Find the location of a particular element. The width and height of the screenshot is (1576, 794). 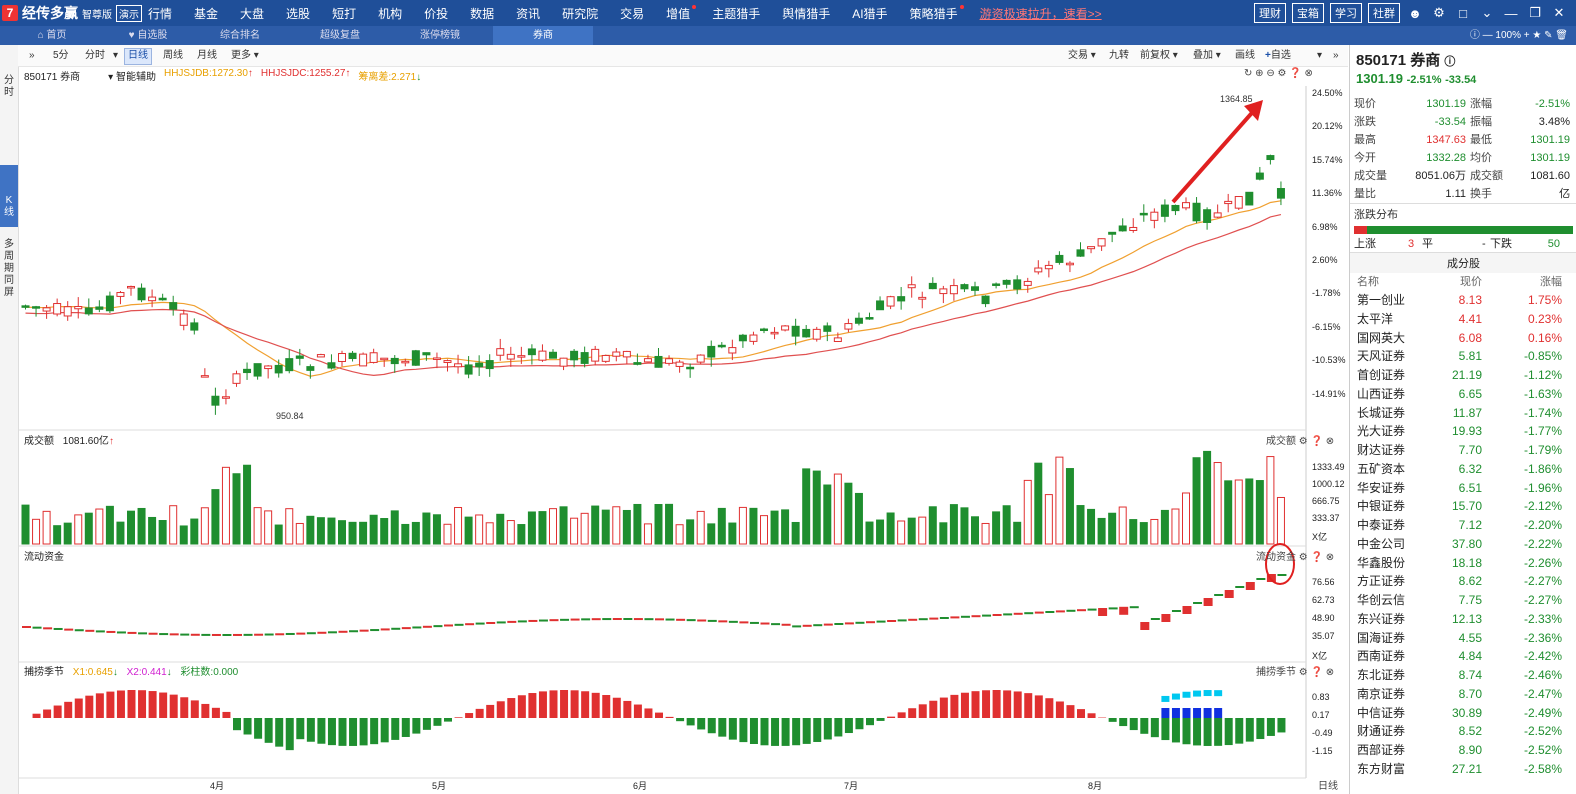

constituent-row: 东北证券 8.74 -2.46% is located at coordinates (1463, 675).